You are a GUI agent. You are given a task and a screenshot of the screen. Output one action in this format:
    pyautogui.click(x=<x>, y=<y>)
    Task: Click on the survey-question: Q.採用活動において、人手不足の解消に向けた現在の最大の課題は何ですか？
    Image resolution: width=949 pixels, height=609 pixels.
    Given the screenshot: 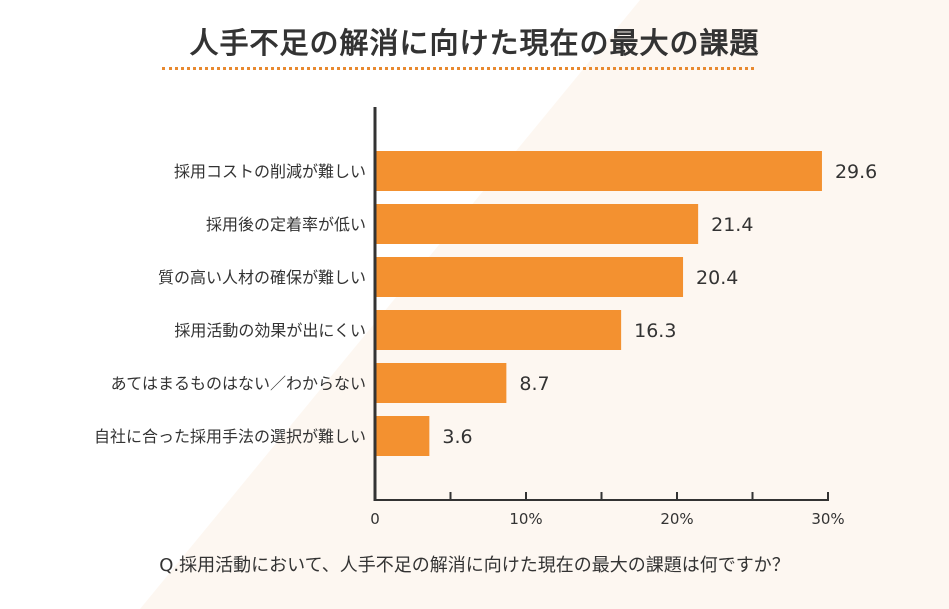 What is the action you would take?
    pyautogui.click(x=474, y=565)
    